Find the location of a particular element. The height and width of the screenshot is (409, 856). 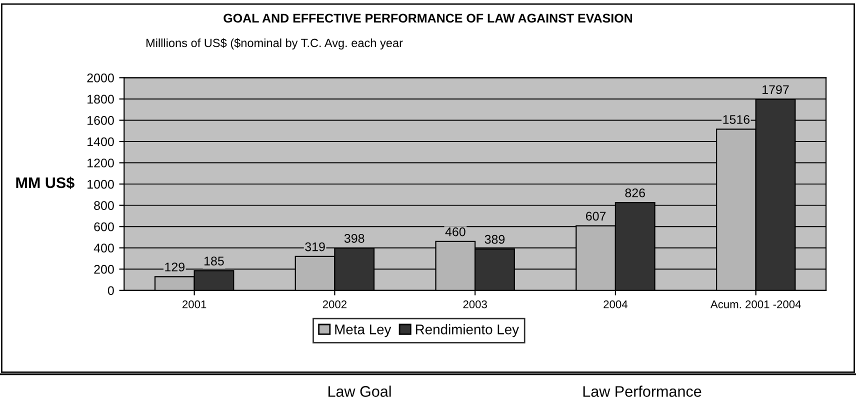

chart-subtitle: Milllions of US$ ($nominal by T.C. Avg. each year is located at coordinates (274, 44).